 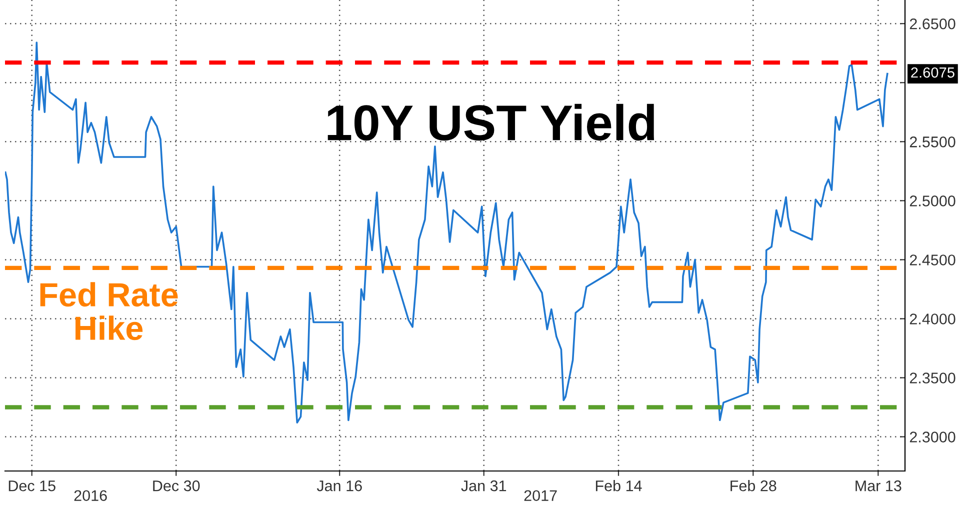 I want to click on y-tick-label: 2.4000, so click(x=933, y=319).